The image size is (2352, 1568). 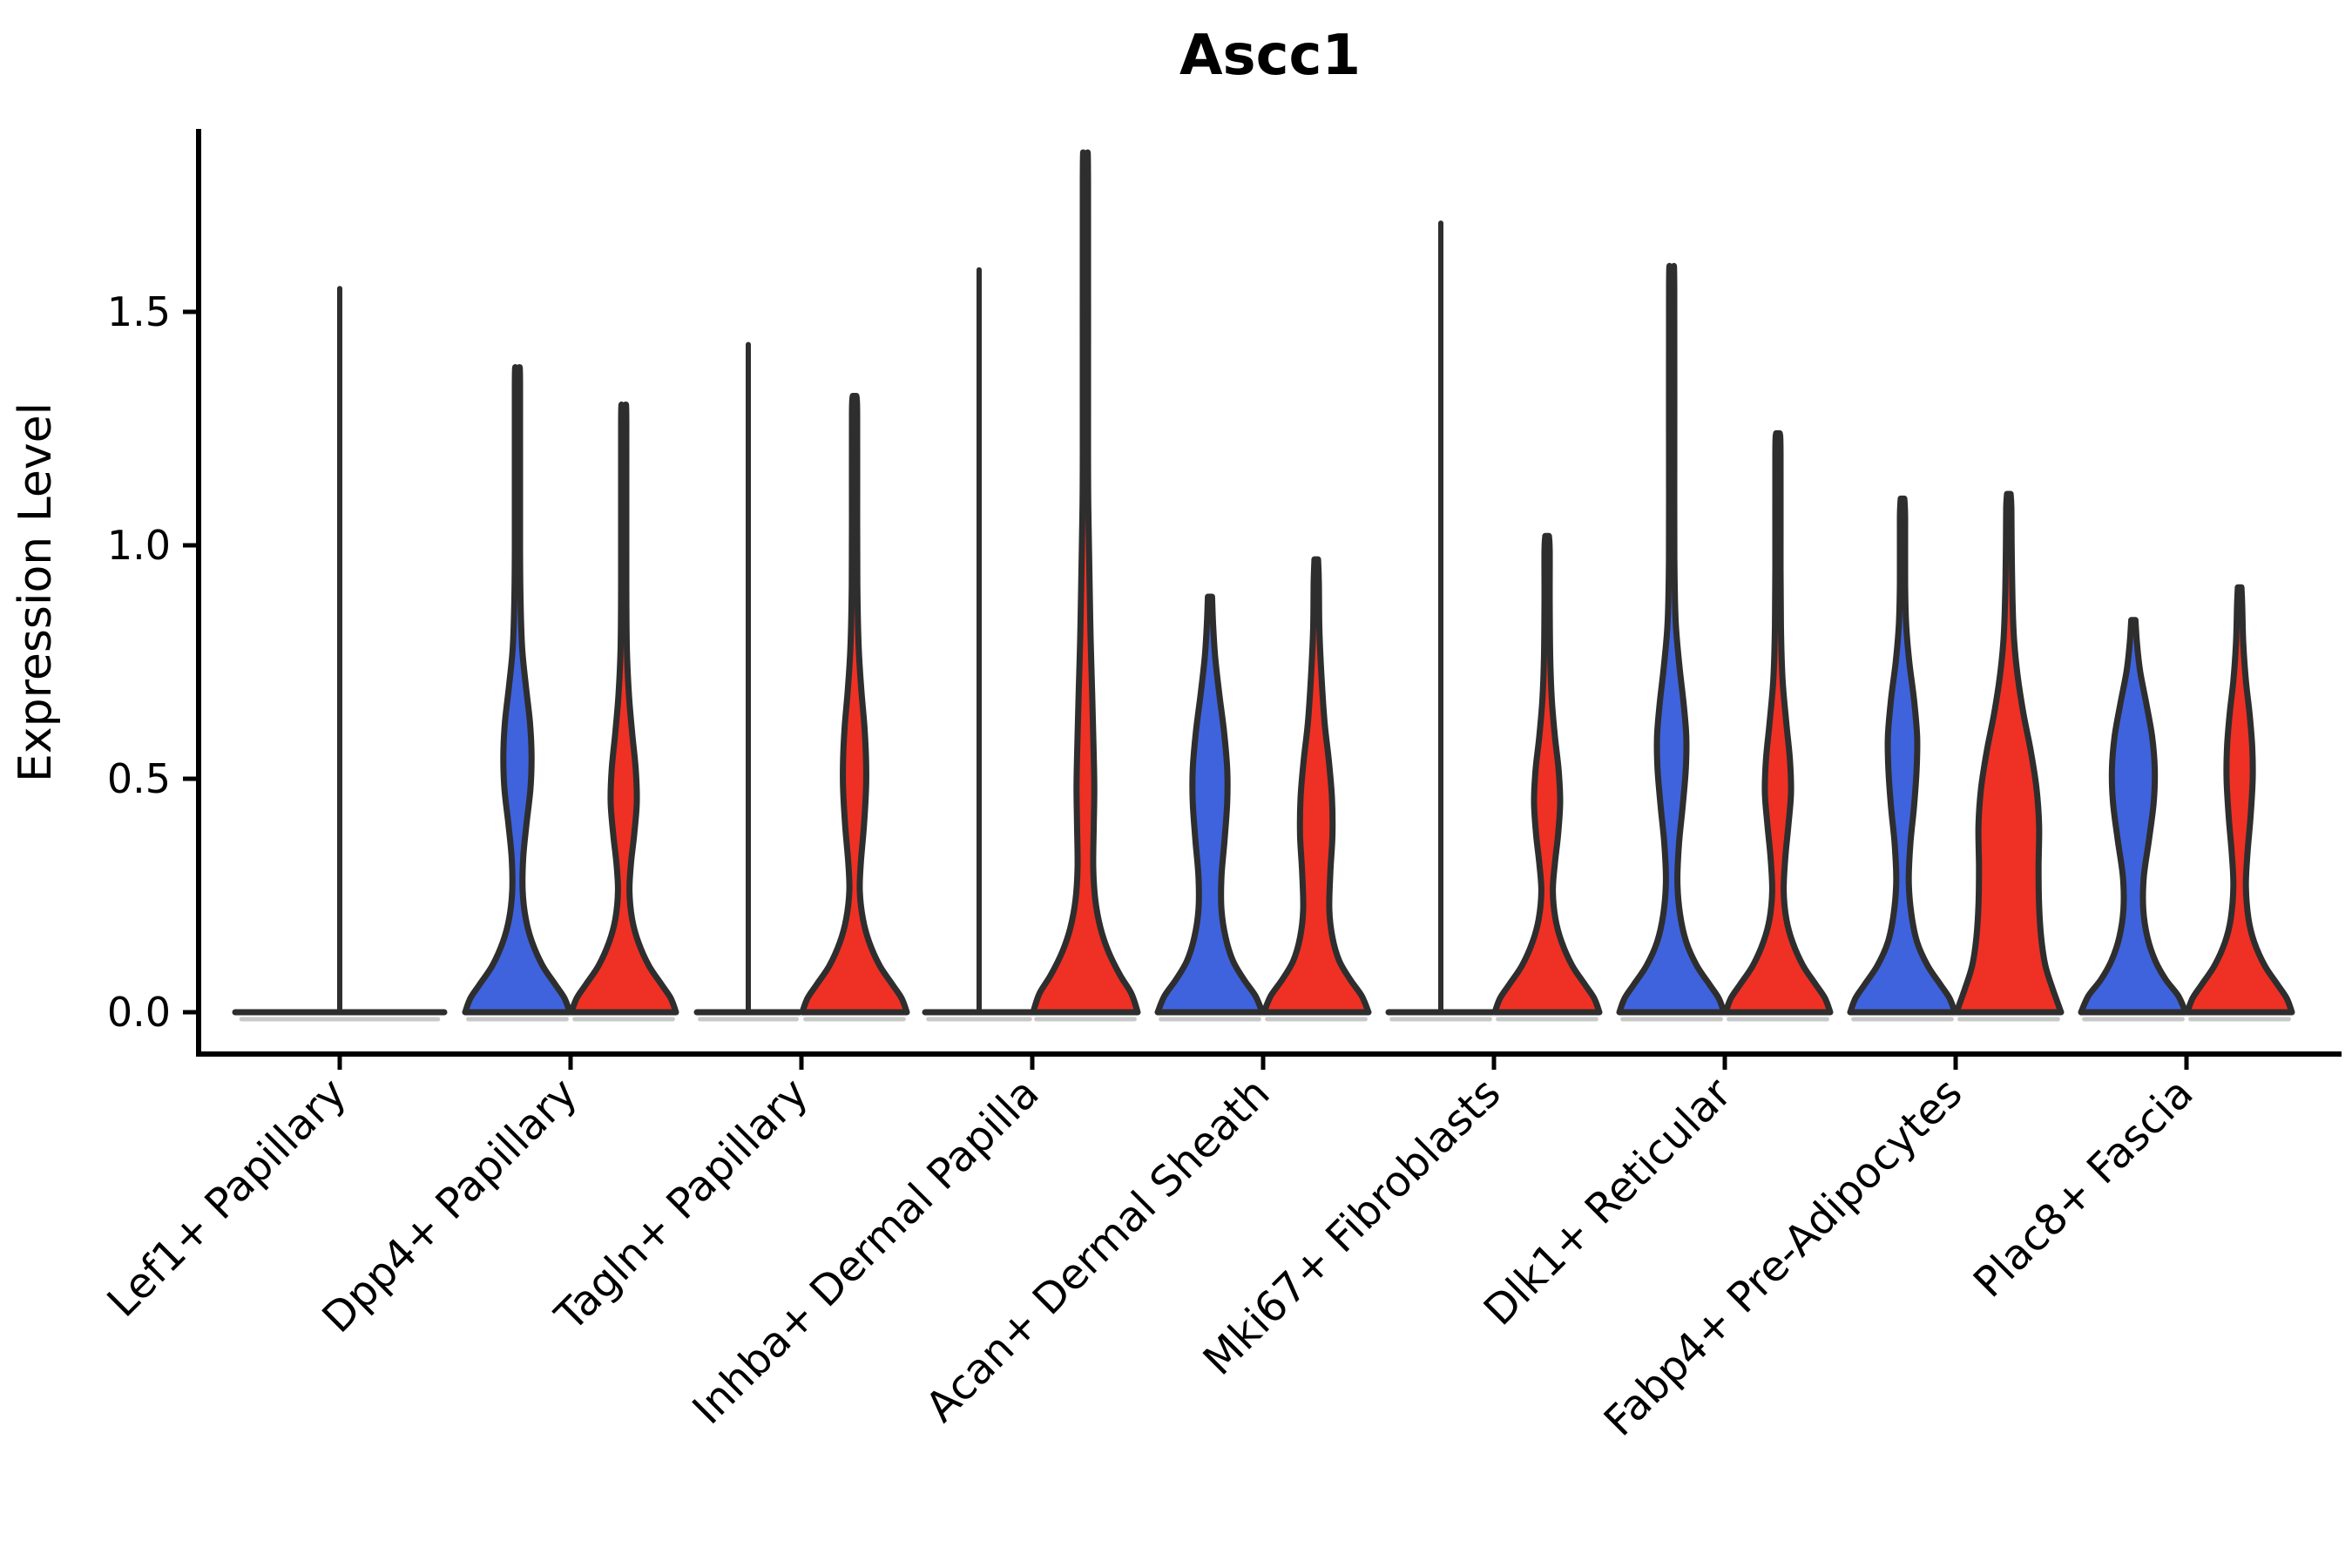 What do you see at coordinates (139, 311) in the screenshot?
I see `y-tick-label: 1.5` at bounding box center [139, 311].